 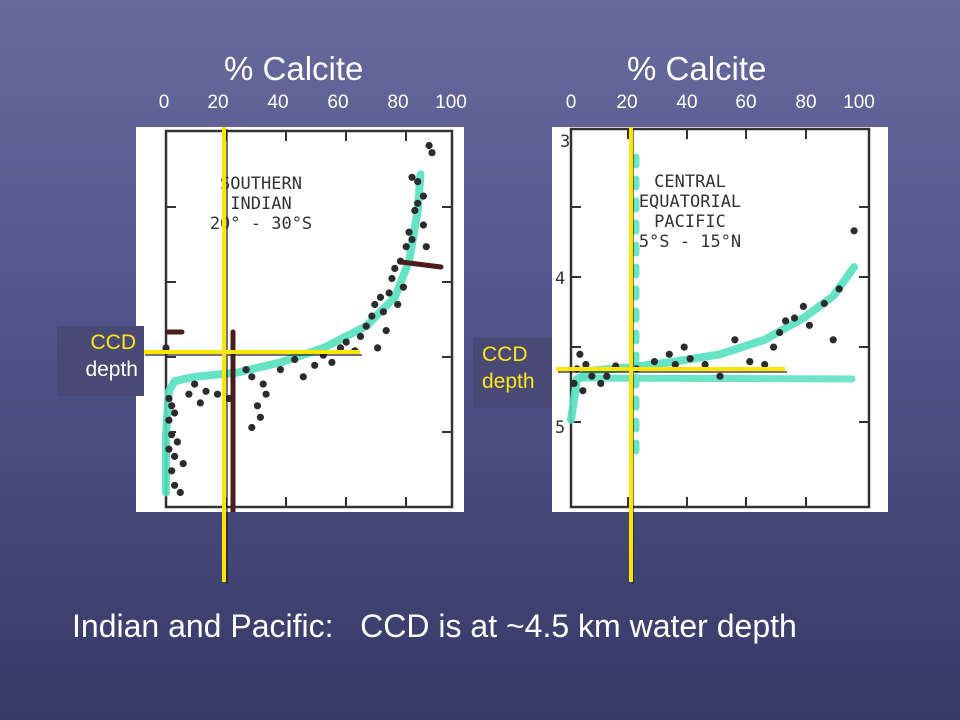 I want to click on trend-curve, so click(x=713, y=343).